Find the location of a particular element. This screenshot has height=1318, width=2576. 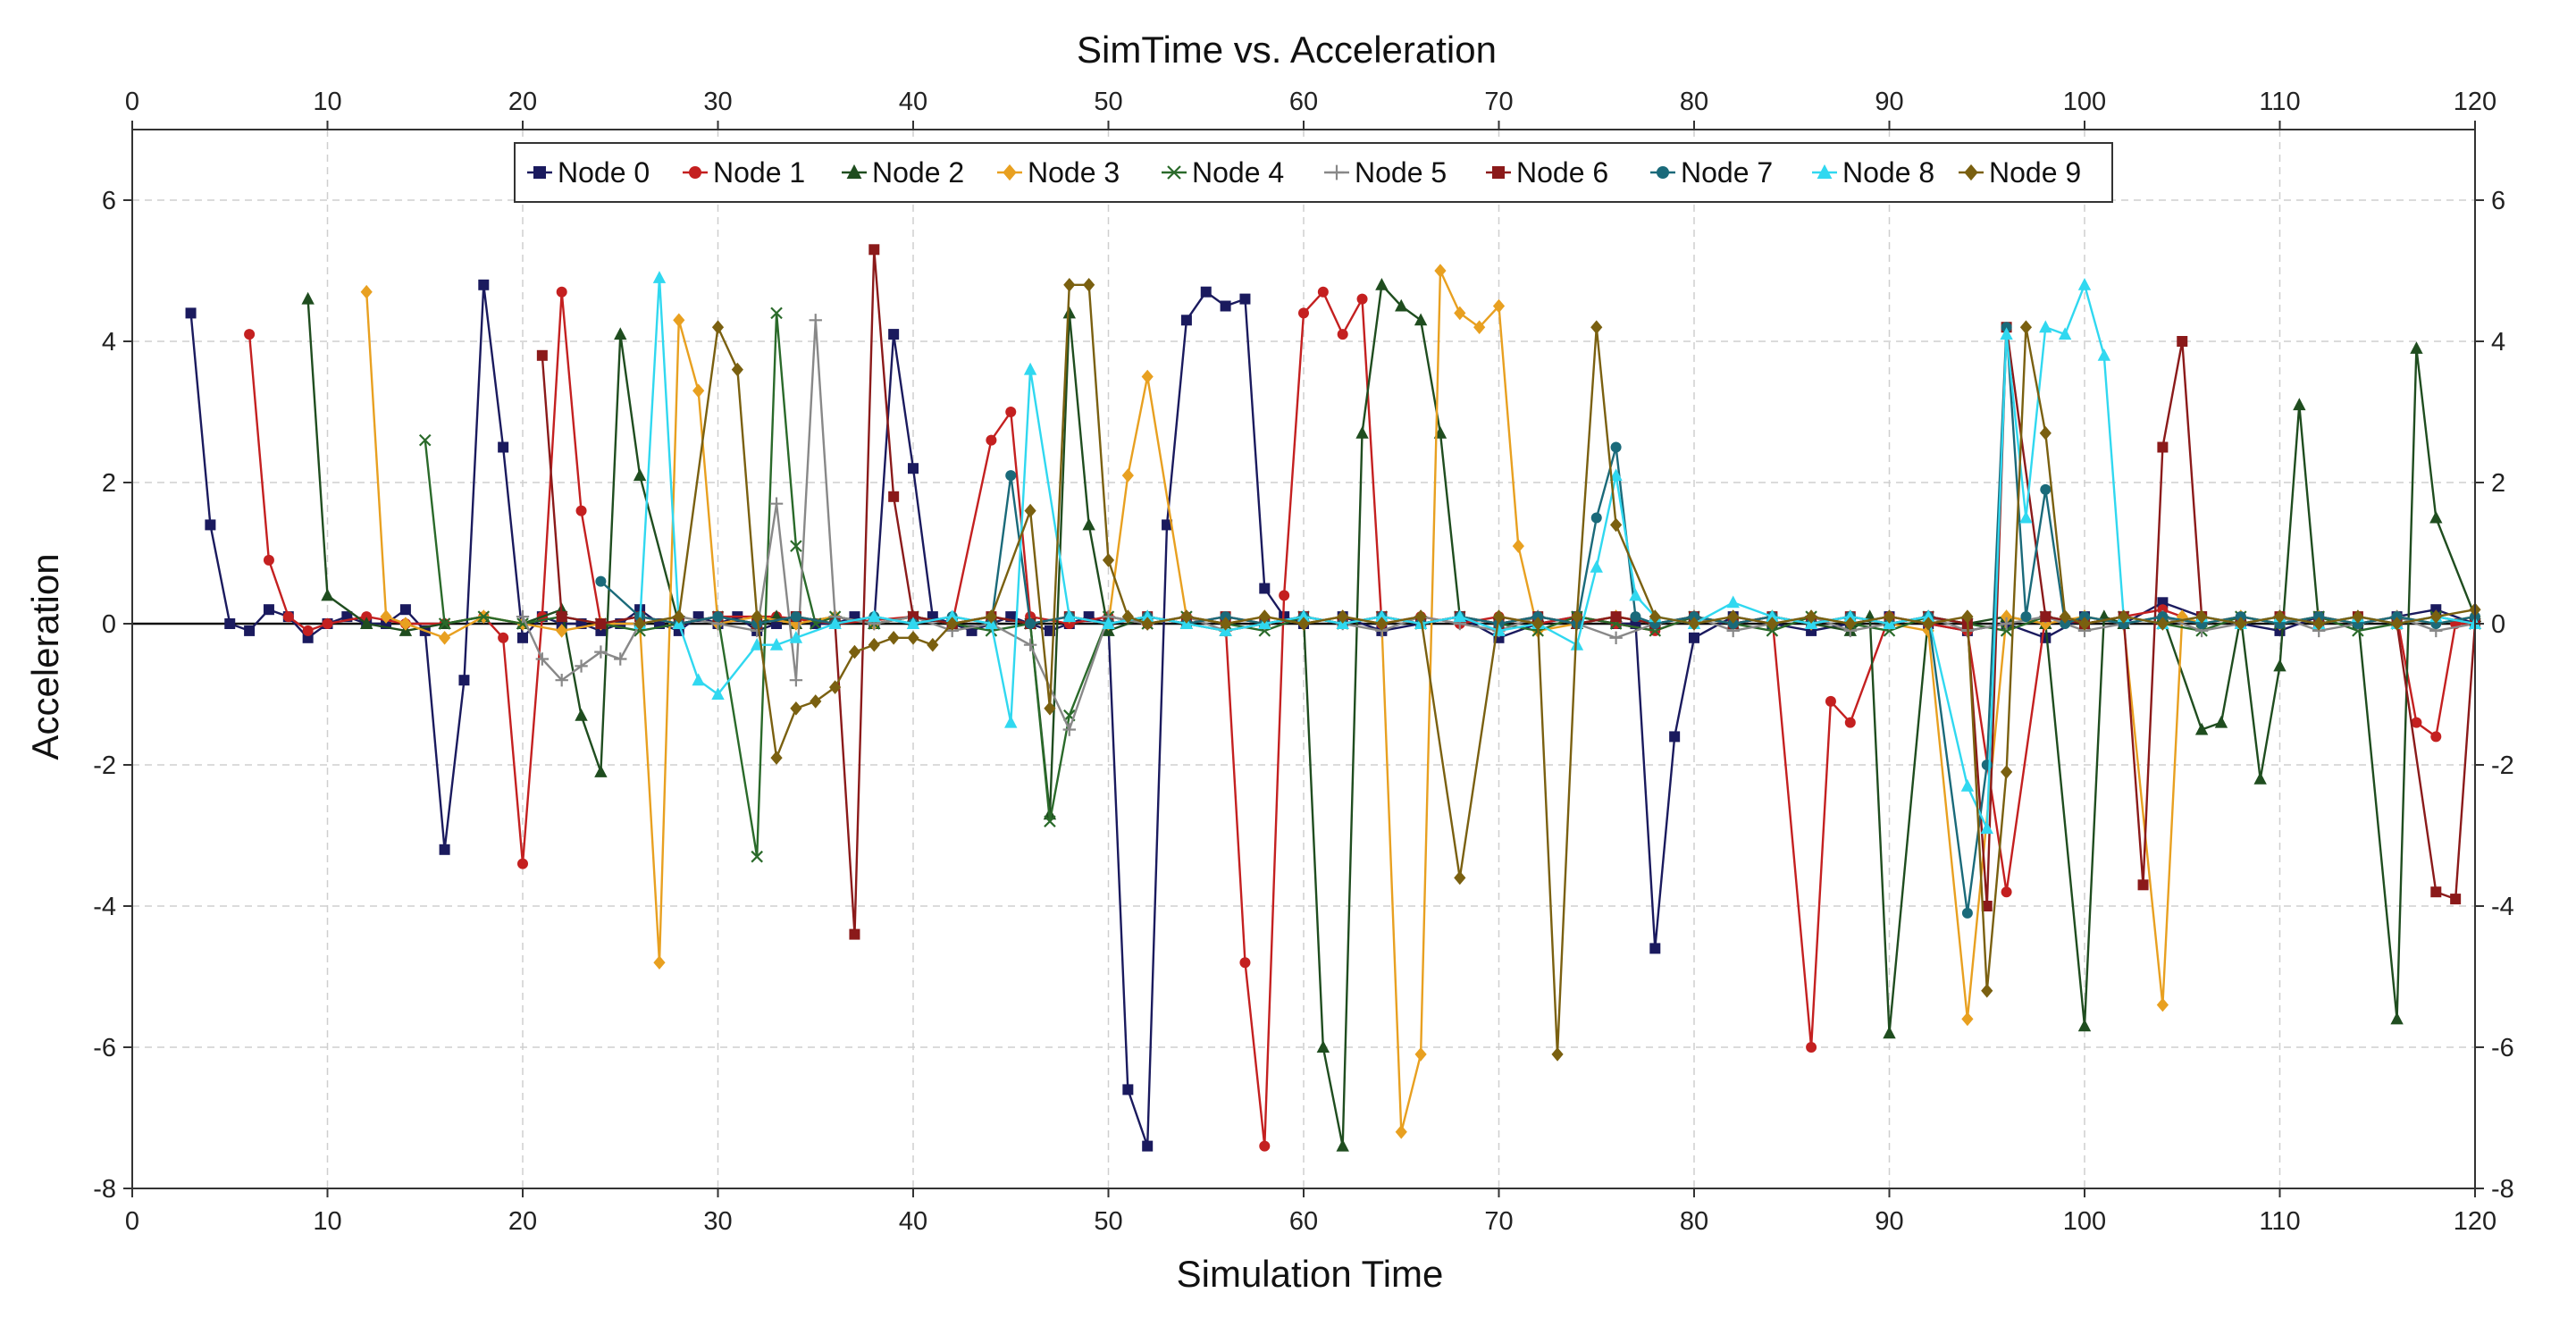

legend-item-node-5: Node 5 is located at coordinates (1385, 172).